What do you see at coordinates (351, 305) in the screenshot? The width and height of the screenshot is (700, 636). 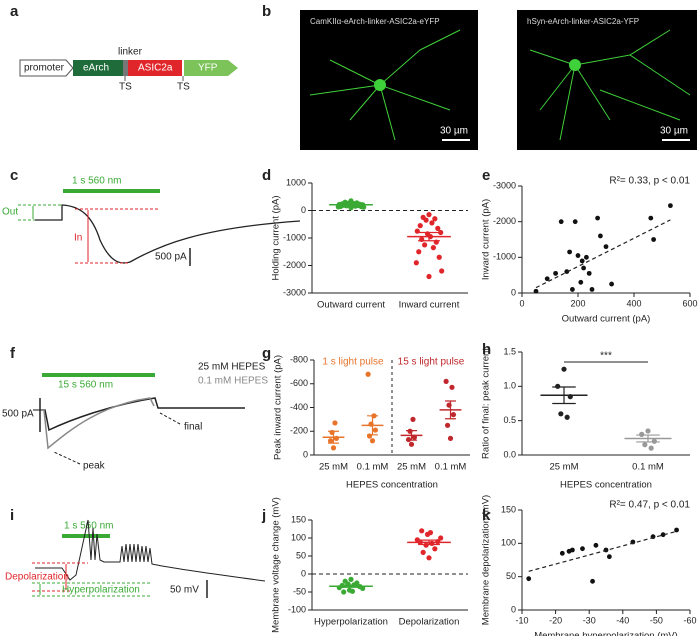 I see `x-tick-label: Outward current` at bounding box center [351, 305].